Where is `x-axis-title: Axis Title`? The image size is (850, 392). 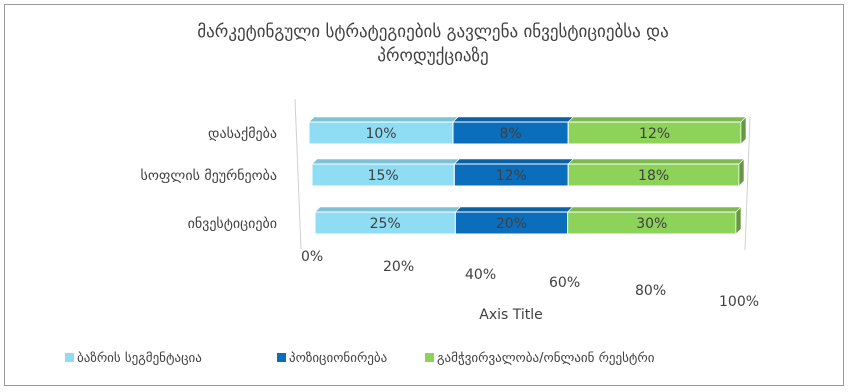
x-axis-title: Axis Title is located at coordinates (511, 315).